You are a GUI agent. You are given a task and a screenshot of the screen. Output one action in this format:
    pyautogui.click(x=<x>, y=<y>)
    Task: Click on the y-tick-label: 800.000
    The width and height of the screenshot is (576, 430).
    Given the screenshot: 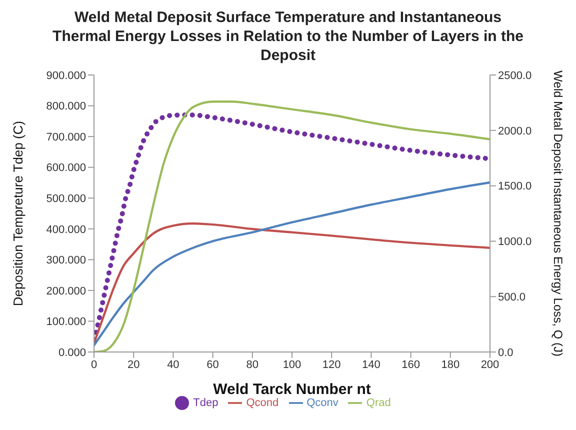 What is the action you would take?
    pyautogui.click(x=66, y=106)
    